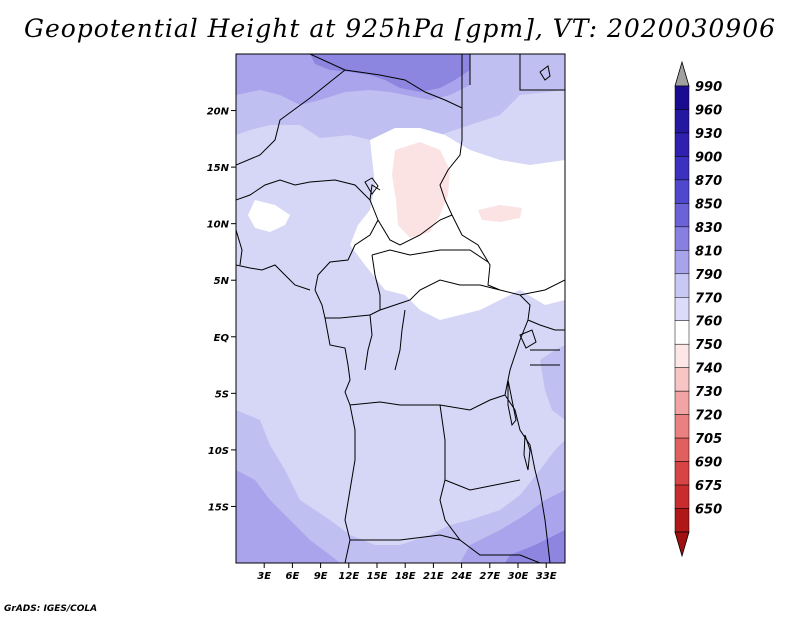 The image size is (800, 618). What do you see at coordinates (708, 392) in the screenshot?
I see `colorbar-label: 730` at bounding box center [708, 392].